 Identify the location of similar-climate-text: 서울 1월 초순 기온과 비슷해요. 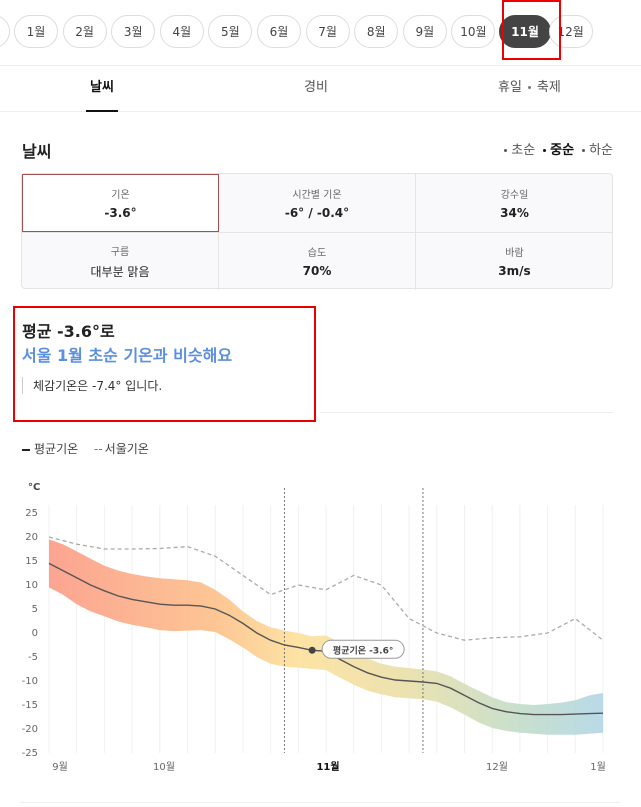
(127, 355).